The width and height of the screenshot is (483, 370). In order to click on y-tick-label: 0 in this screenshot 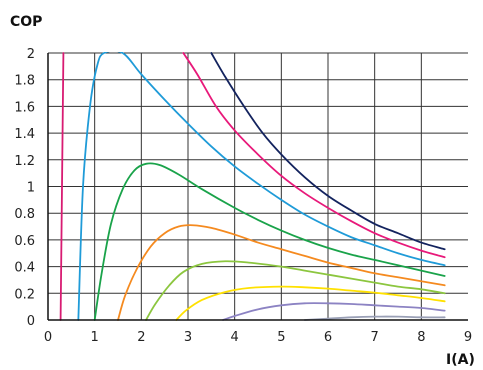, I will do `click(31, 321)`.